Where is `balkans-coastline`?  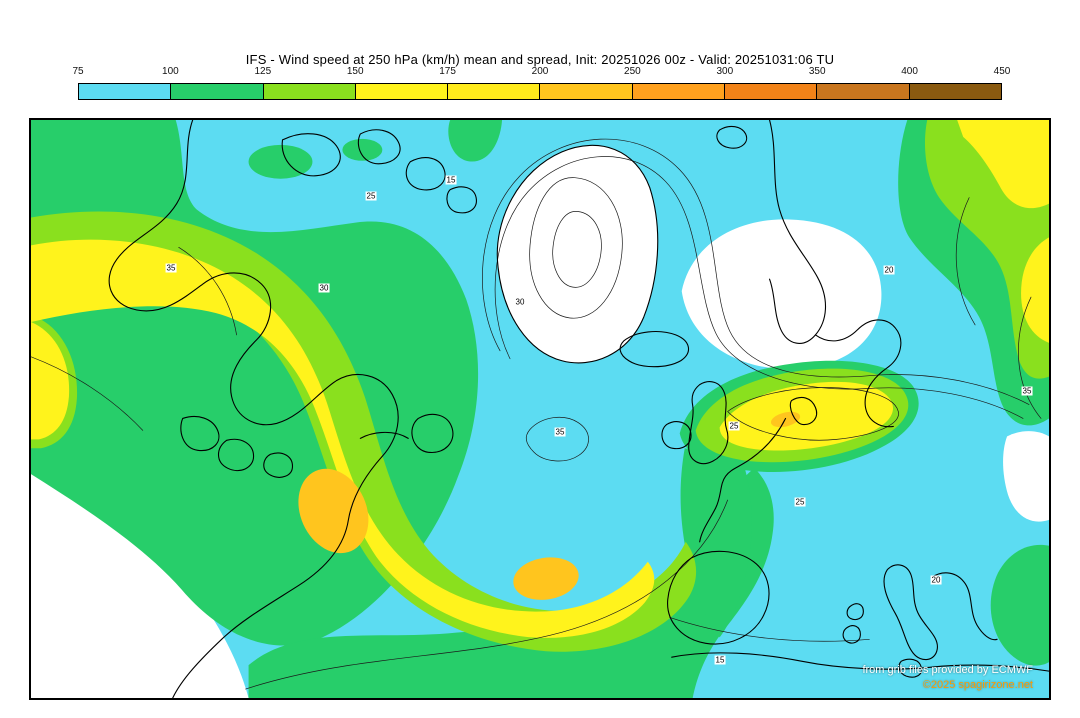 balkans-coastline is located at coordinates (964, 606).